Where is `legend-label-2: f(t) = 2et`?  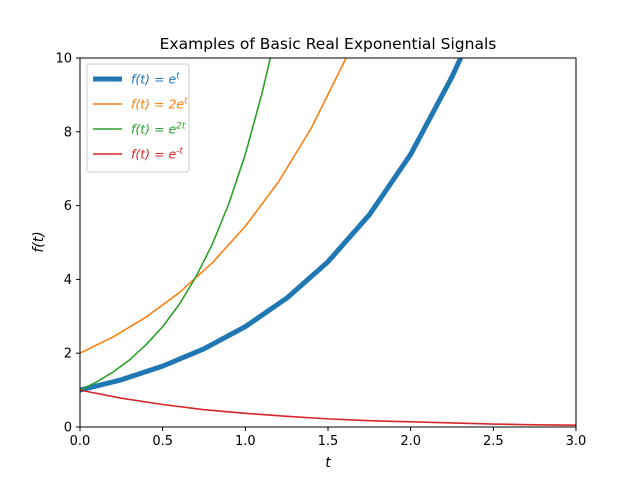 legend-label-2: f(t) = 2et is located at coordinates (159, 104).